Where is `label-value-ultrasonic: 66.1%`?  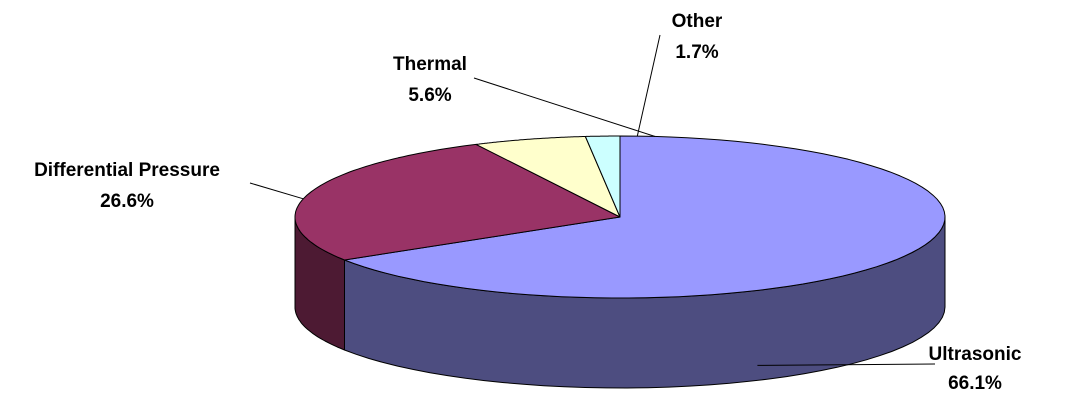
label-value-ultrasonic: 66.1% is located at coordinates (975, 383).